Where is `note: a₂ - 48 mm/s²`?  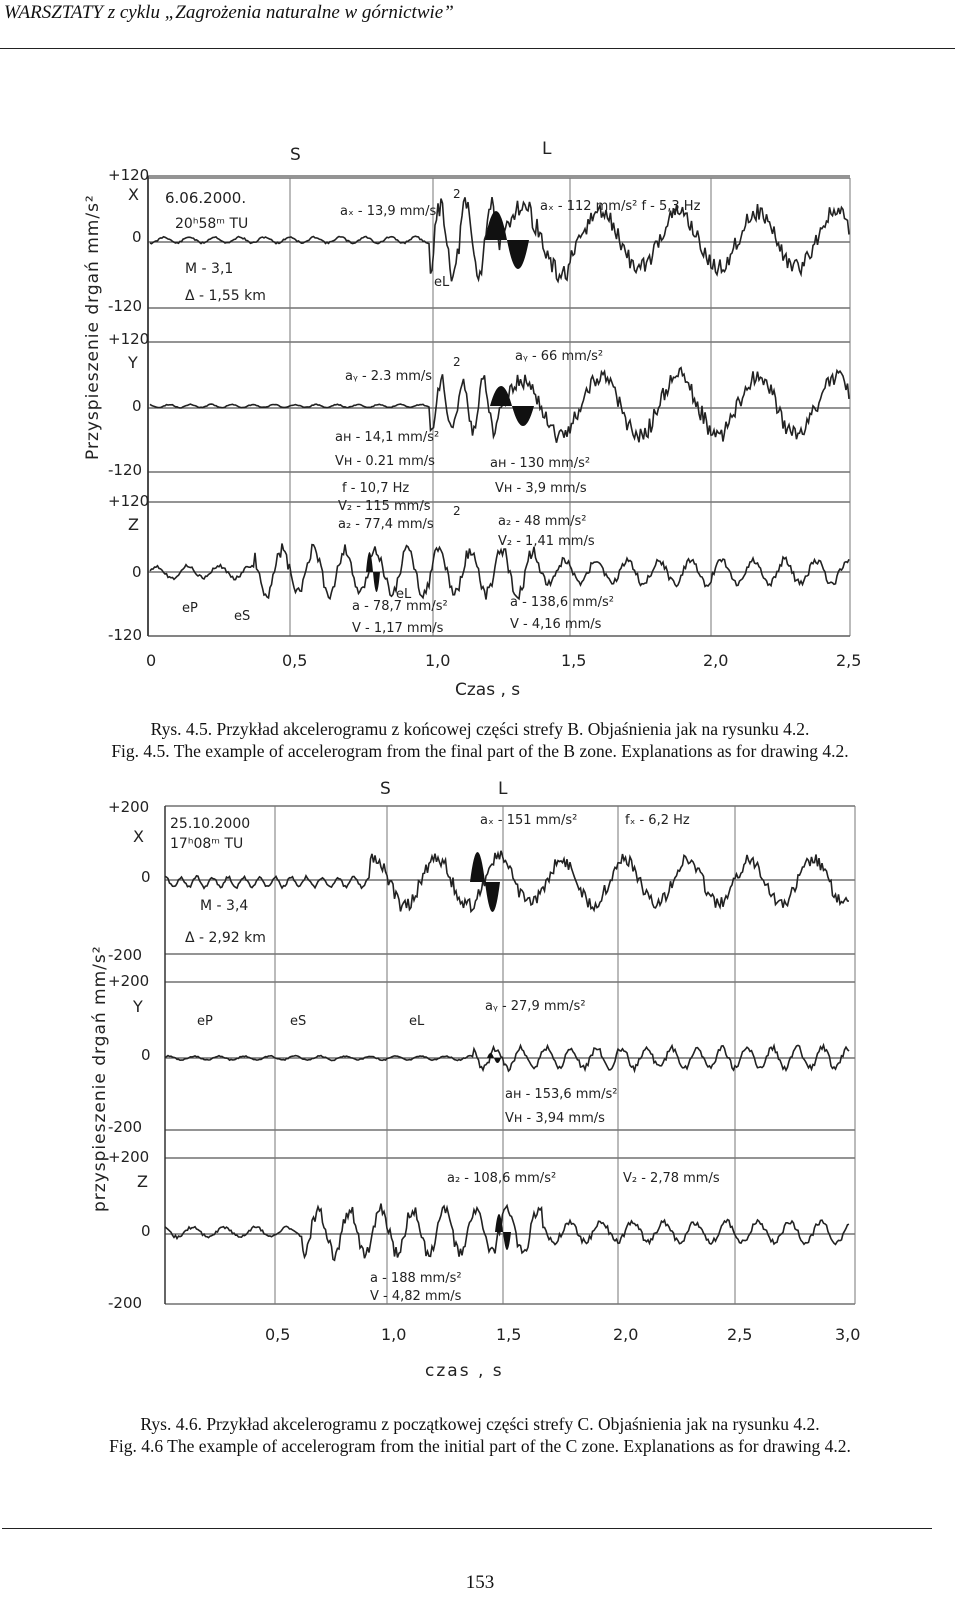
note: a₂ - 48 mm/s² is located at coordinates (542, 521).